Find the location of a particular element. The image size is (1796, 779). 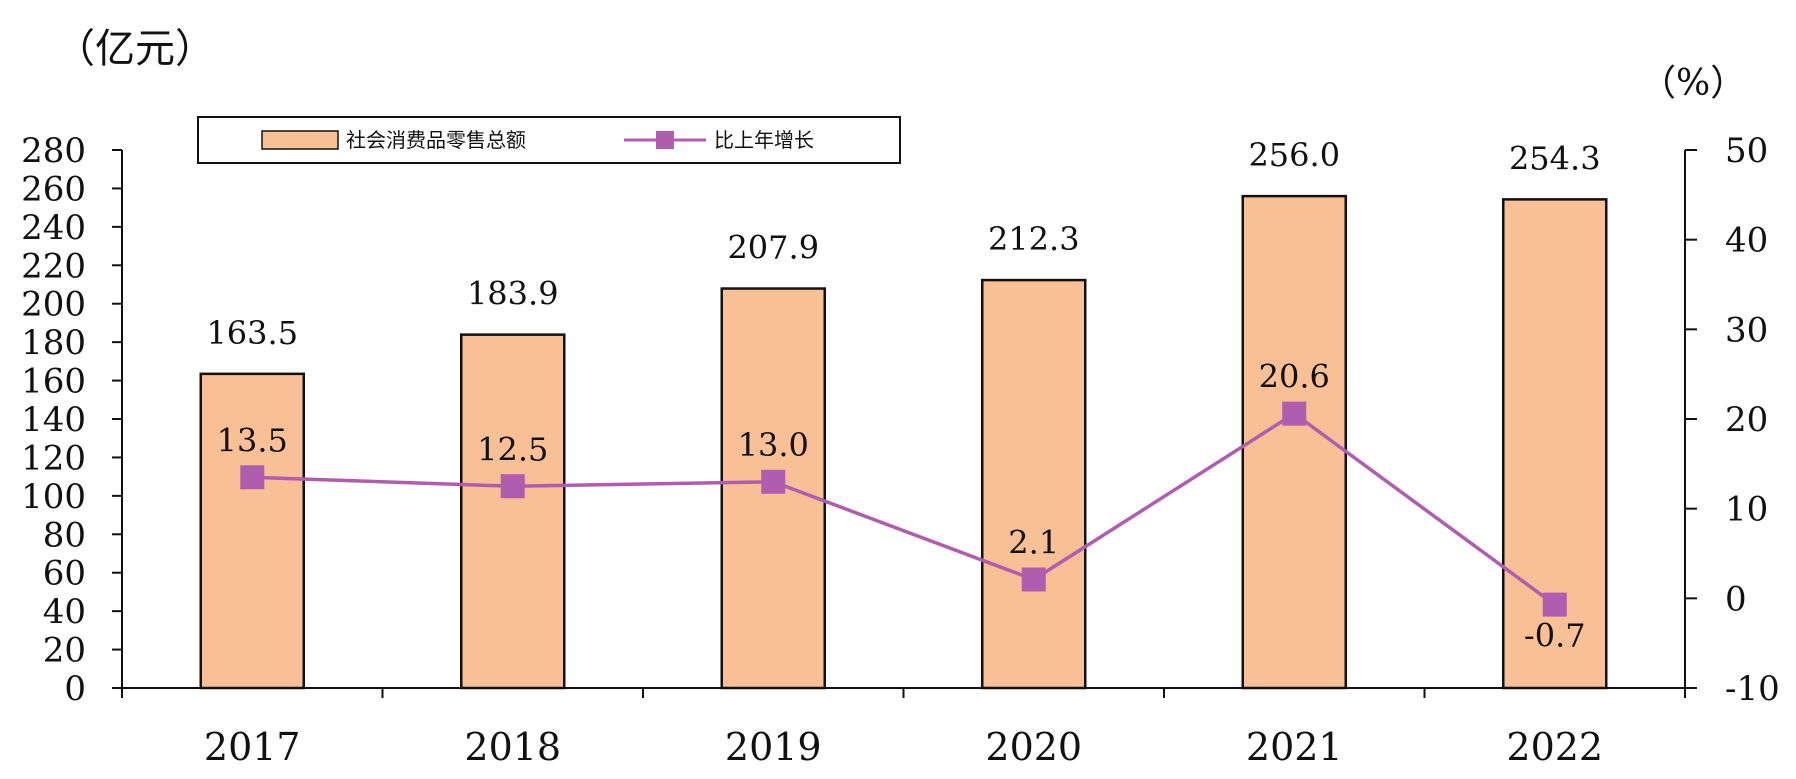

x-tick-label: 2022 is located at coordinates (1554, 747).